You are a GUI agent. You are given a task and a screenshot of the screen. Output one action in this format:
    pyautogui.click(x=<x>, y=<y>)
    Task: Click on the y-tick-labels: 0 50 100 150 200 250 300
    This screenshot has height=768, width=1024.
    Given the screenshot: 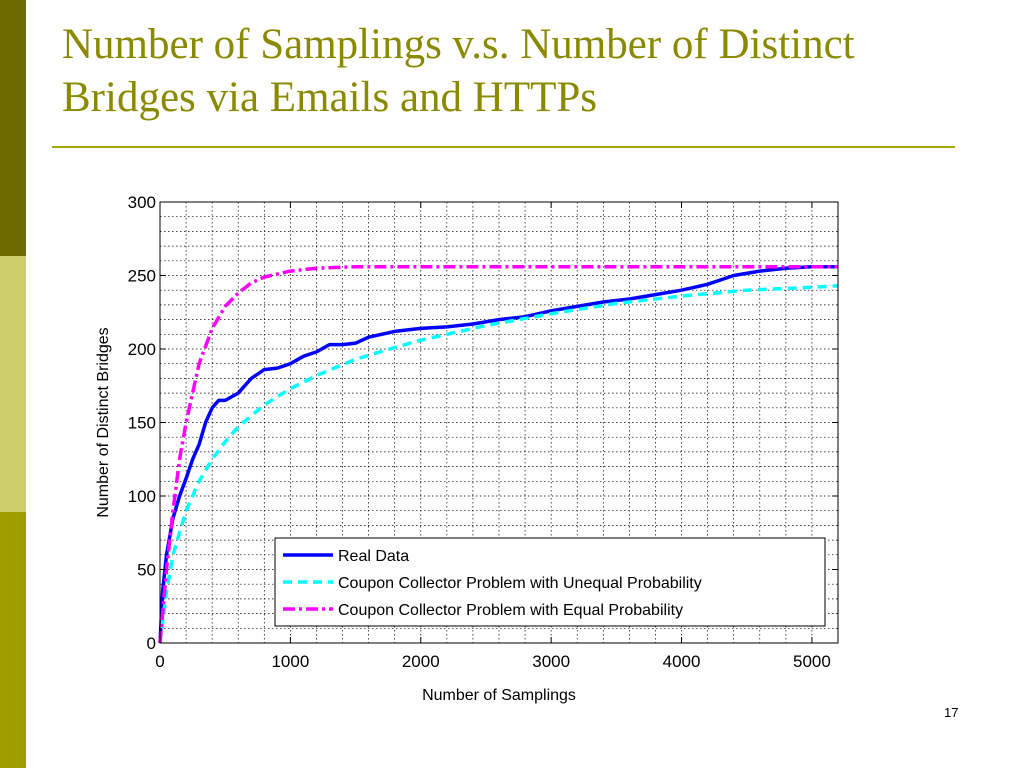 What is the action you would take?
    pyautogui.click(x=142, y=423)
    